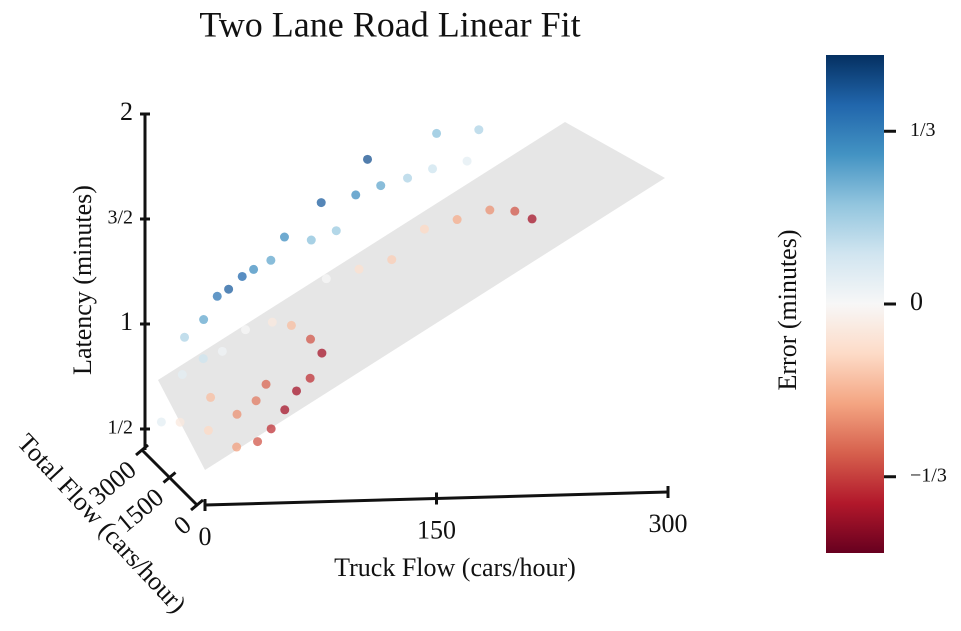  What do you see at coordinates (82, 280) in the screenshot?
I see `z-axis-label: Latency (minutes)` at bounding box center [82, 280].